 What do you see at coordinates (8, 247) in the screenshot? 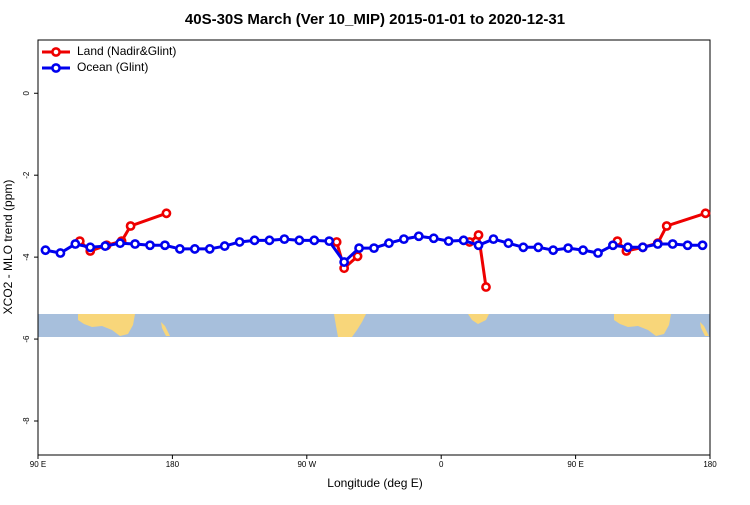
I see `y-axis-label: XCO2 - MLO trend (ppm)` at bounding box center [8, 247].